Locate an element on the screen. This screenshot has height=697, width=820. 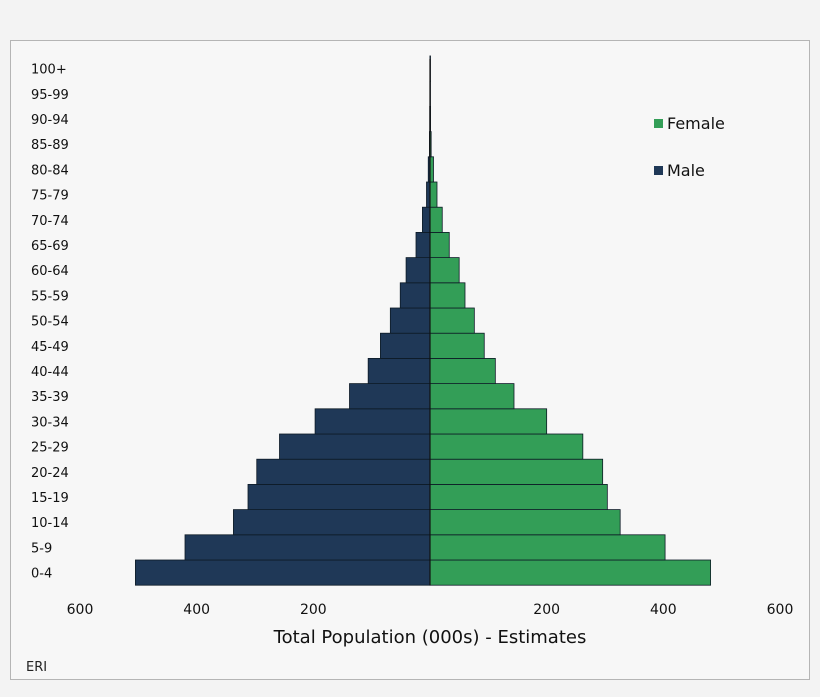
legend-swatch-male is located at coordinates (658, 170).